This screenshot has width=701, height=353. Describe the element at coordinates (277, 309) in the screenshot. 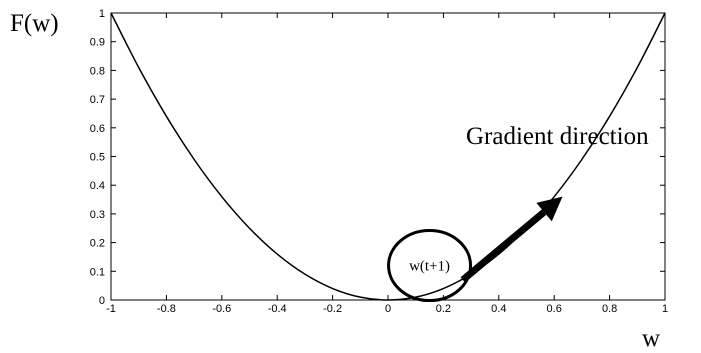

I see `x-tick-label: -0.4` at that location.